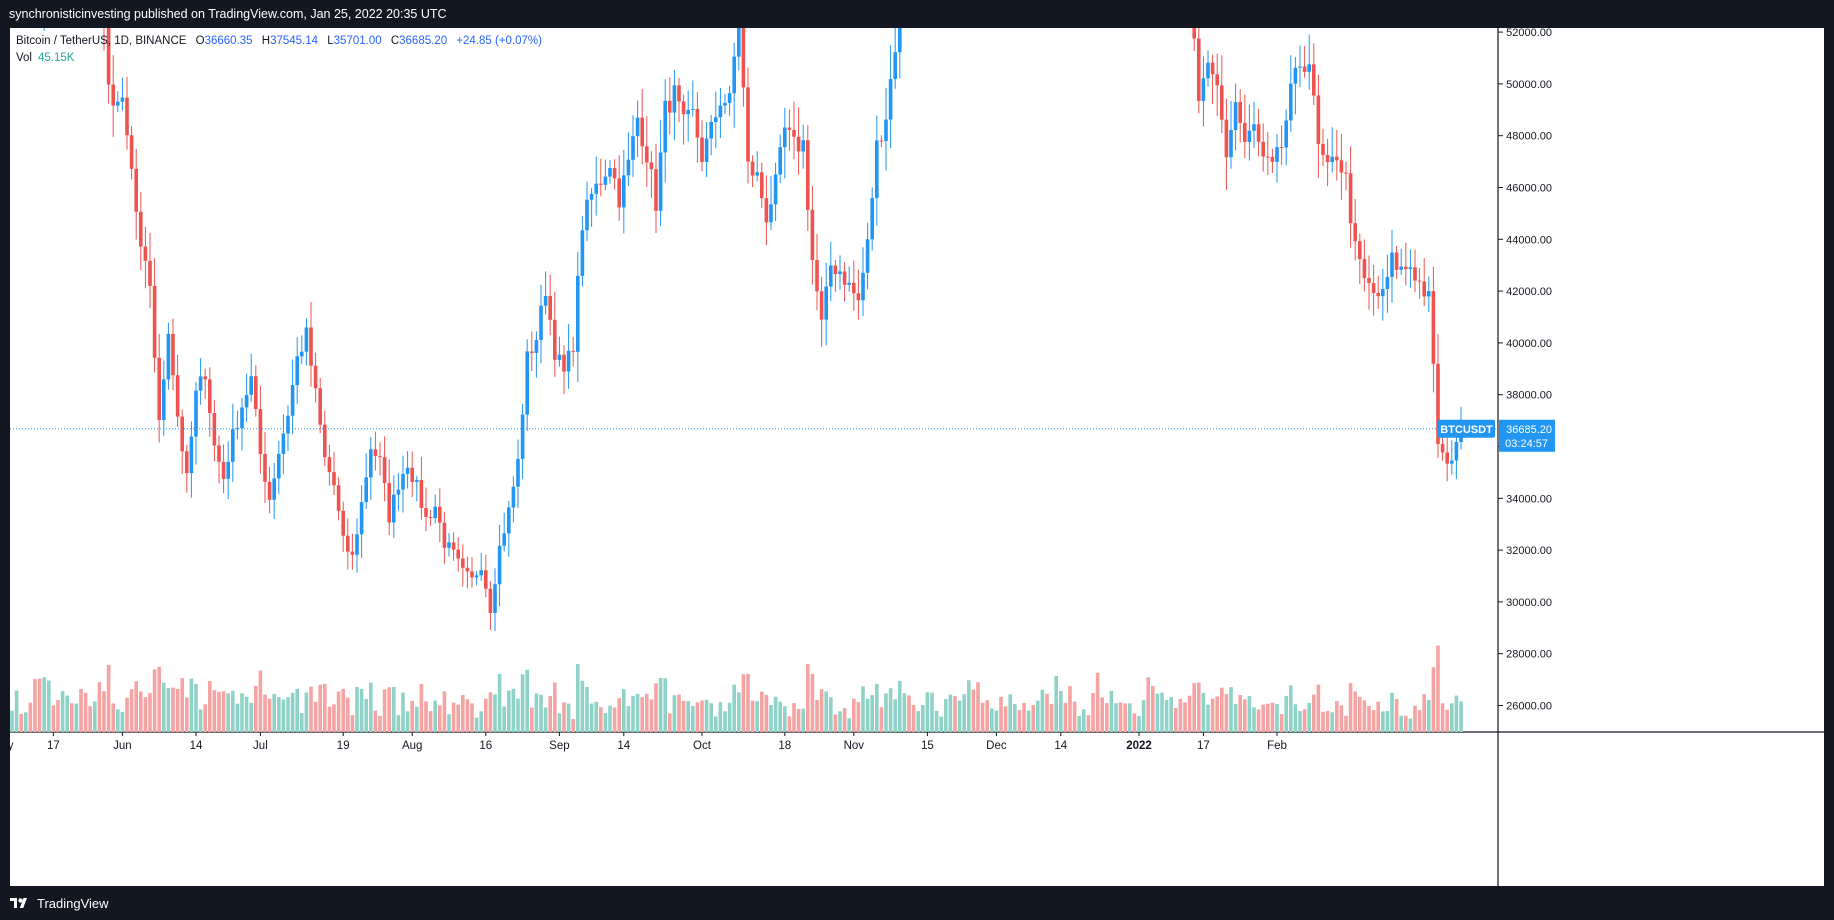  Describe the element at coordinates (702, 746) in the screenshot. I see `x-tick-label: Oct` at that location.